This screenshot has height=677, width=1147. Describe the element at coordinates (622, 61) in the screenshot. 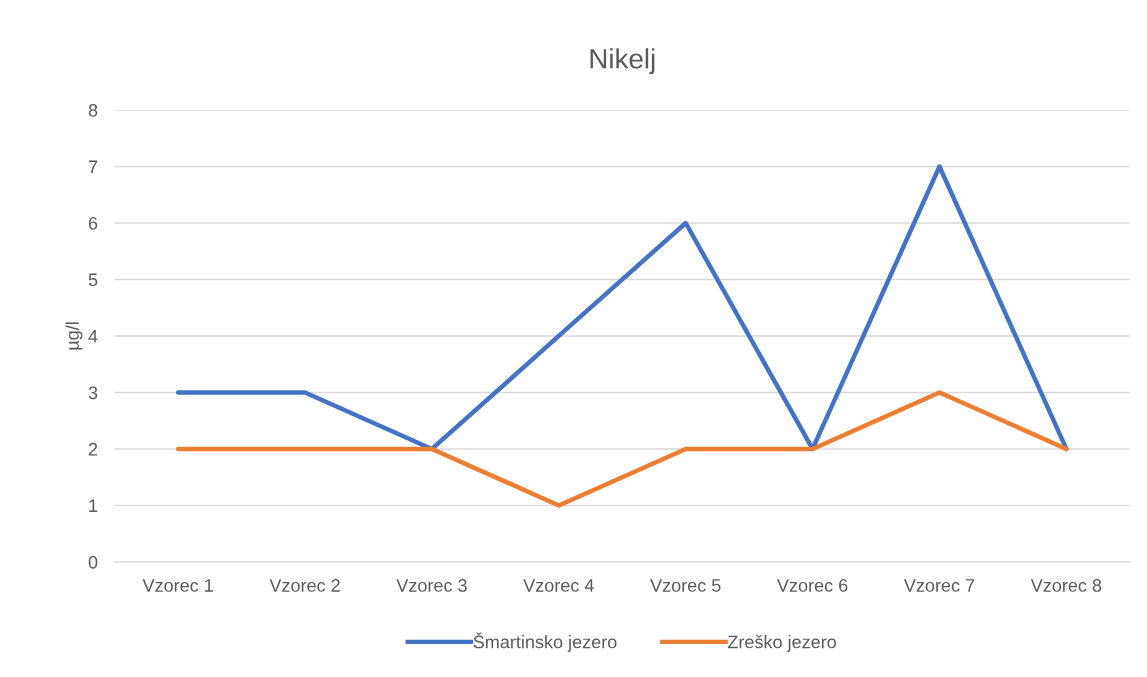

I see `chart-title: Nikelj` at that location.